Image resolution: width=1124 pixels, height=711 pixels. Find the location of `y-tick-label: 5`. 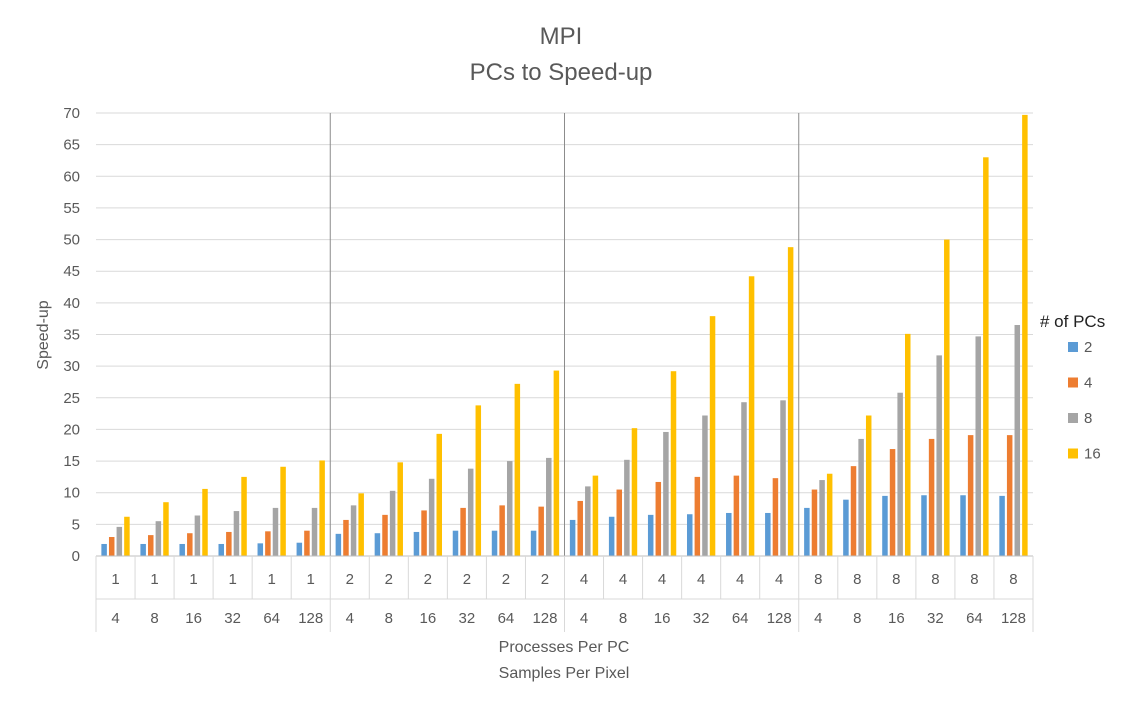

y-tick-label: 5 is located at coordinates (76, 524).